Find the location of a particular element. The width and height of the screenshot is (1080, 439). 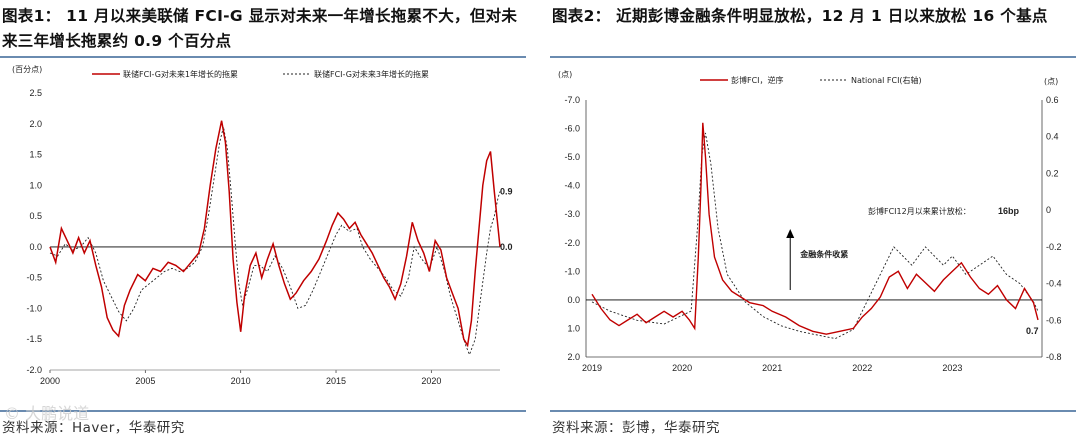

x-tick-label: 2023 is located at coordinates (952, 368).